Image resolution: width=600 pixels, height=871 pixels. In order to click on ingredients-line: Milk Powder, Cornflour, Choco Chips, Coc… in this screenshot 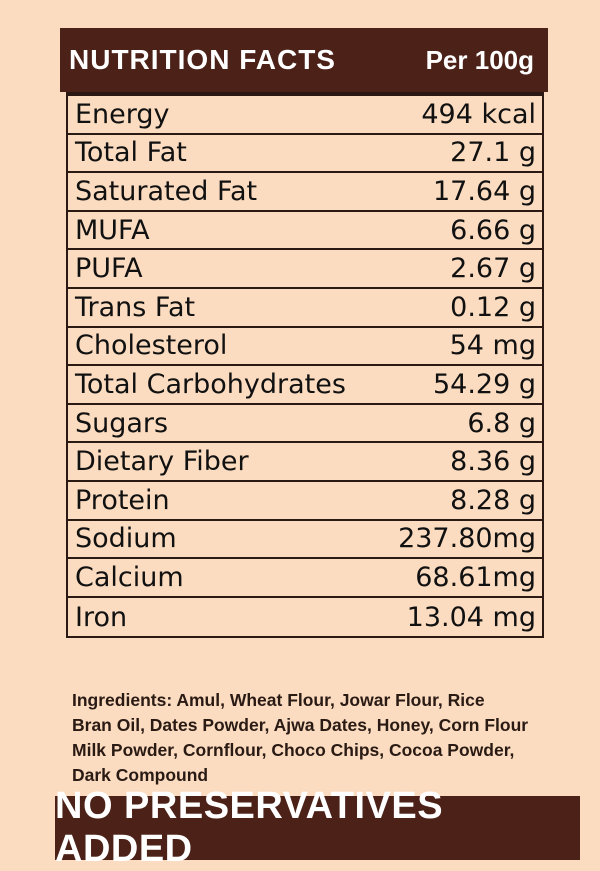, I will do `click(293, 750)`.